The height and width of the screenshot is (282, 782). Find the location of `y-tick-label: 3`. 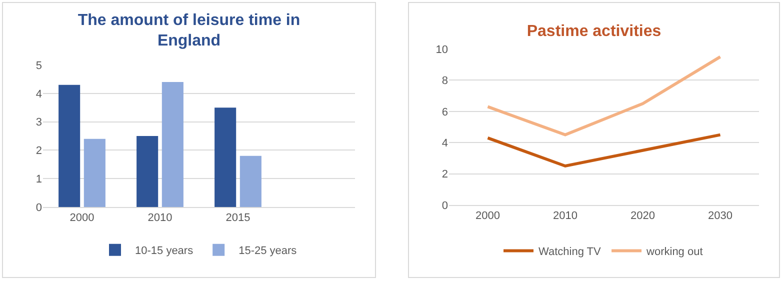

y-tick-label: 3 is located at coordinates (39, 122).